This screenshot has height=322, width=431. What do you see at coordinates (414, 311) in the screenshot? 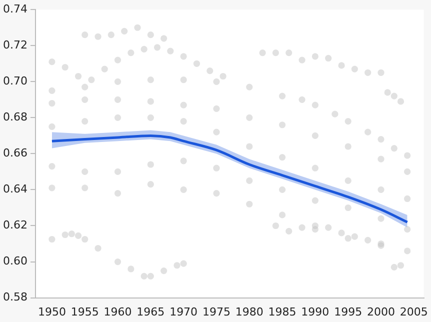
I see `x-tick-label: 2005` at bounding box center [414, 311].